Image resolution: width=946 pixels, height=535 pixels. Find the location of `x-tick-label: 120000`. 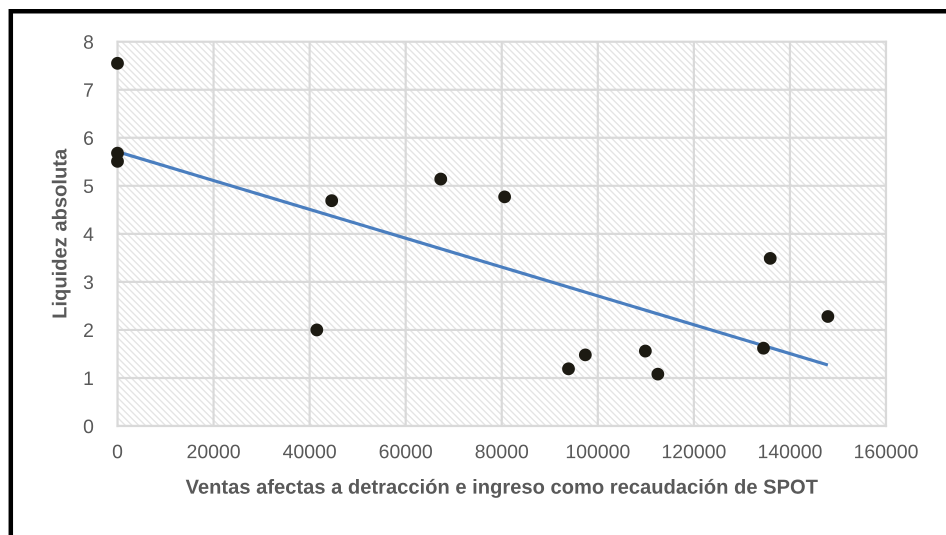

x-tick-label: 120000 is located at coordinates (694, 451).